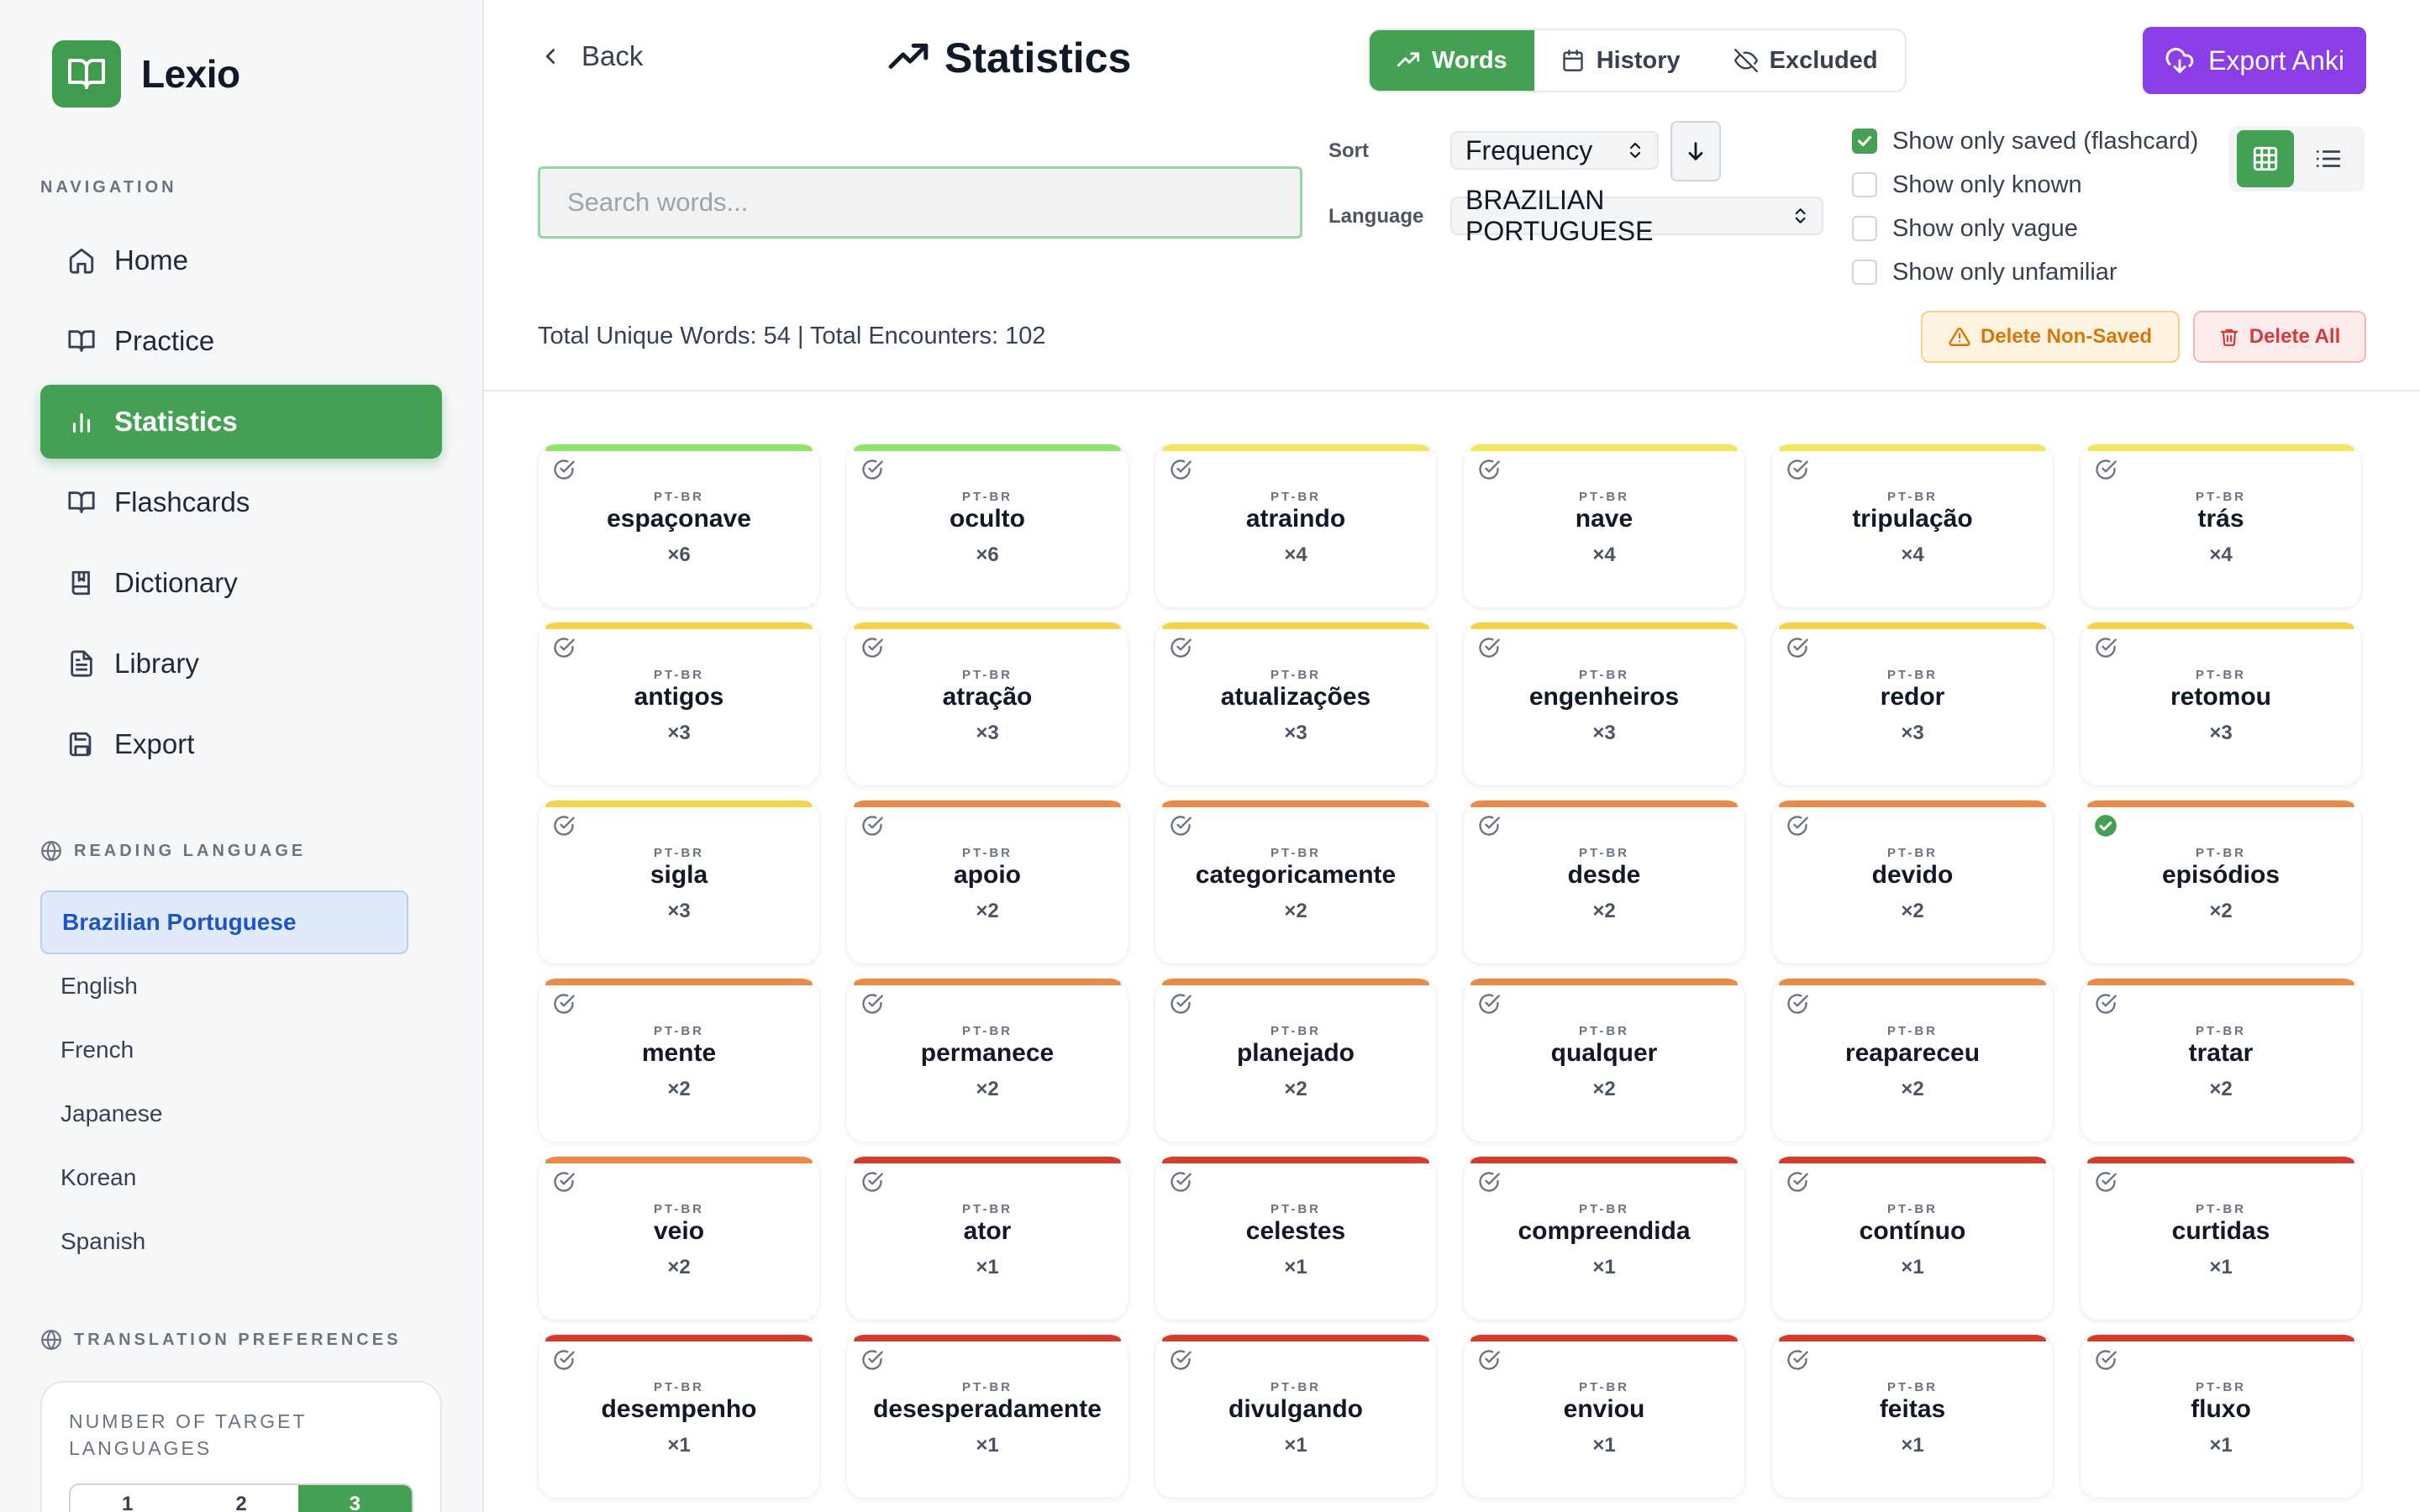  I want to click on brand: Lexio, so click(146, 74).